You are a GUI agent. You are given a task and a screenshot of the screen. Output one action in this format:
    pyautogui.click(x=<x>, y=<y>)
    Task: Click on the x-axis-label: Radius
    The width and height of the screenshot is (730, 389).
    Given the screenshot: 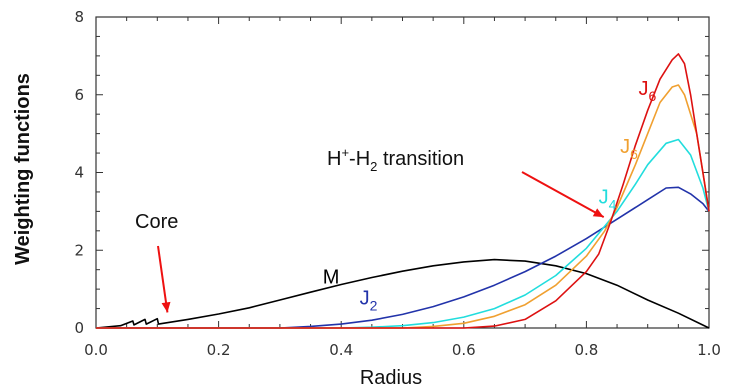 What is the action you would take?
    pyautogui.click(x=391, y=378)
    